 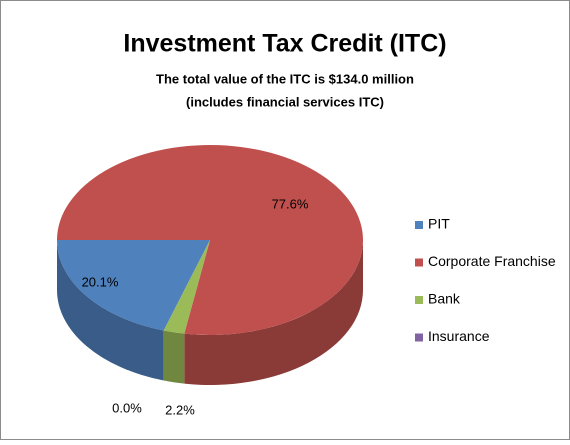 I want to click on data-label: 2.2%, so click(x=180, y=409).